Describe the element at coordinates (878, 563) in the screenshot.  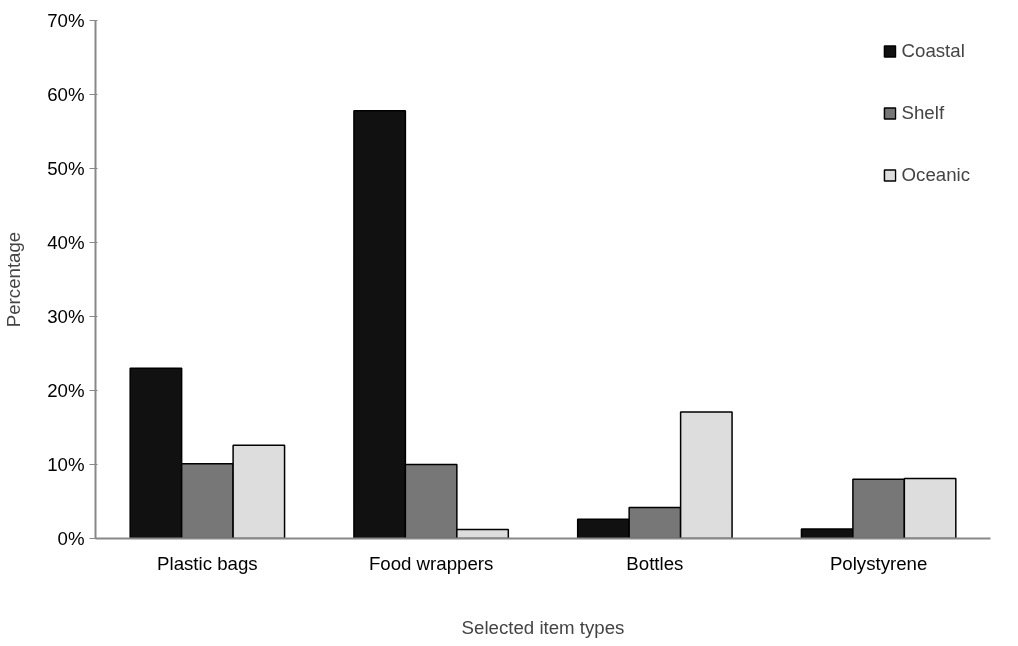
I see `x-tick-label: Polystyrene` at that location.